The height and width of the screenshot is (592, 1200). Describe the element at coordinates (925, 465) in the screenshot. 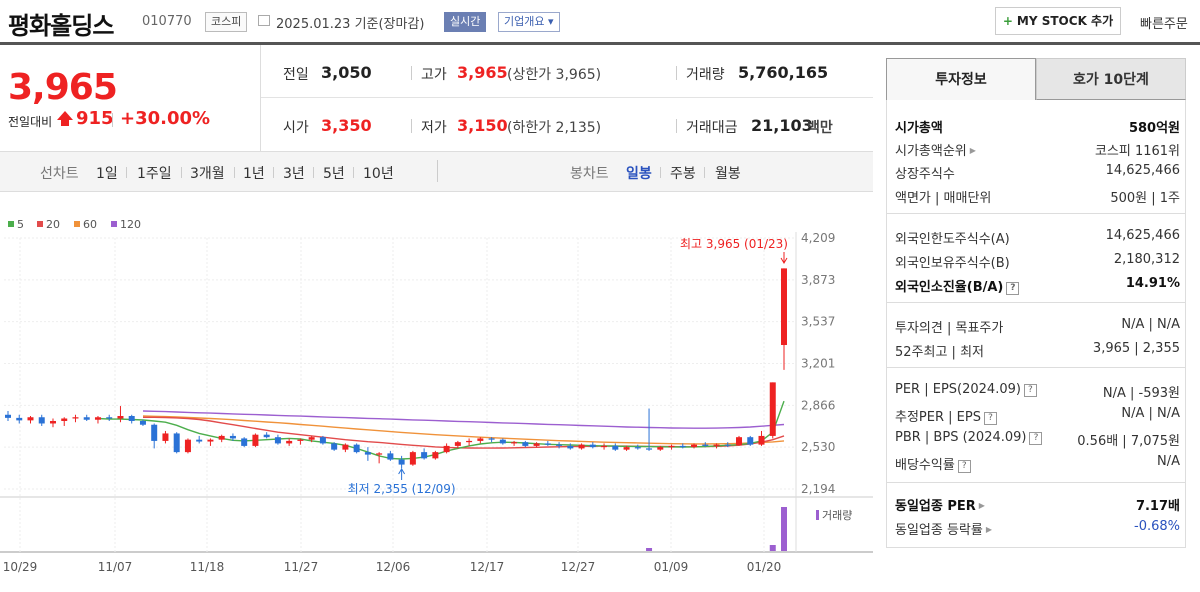

I see `dividend-text: 배당수익률` at that location.